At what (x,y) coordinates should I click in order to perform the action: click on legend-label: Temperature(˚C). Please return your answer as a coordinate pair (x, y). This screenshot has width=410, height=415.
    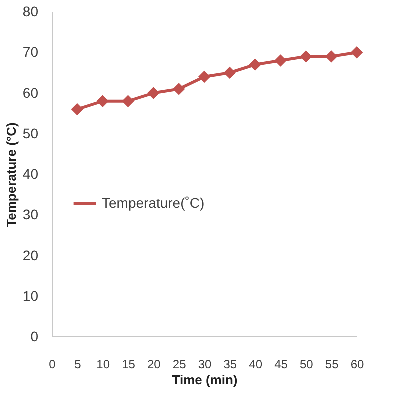
    Looking at the image, I should click on (153, 202).